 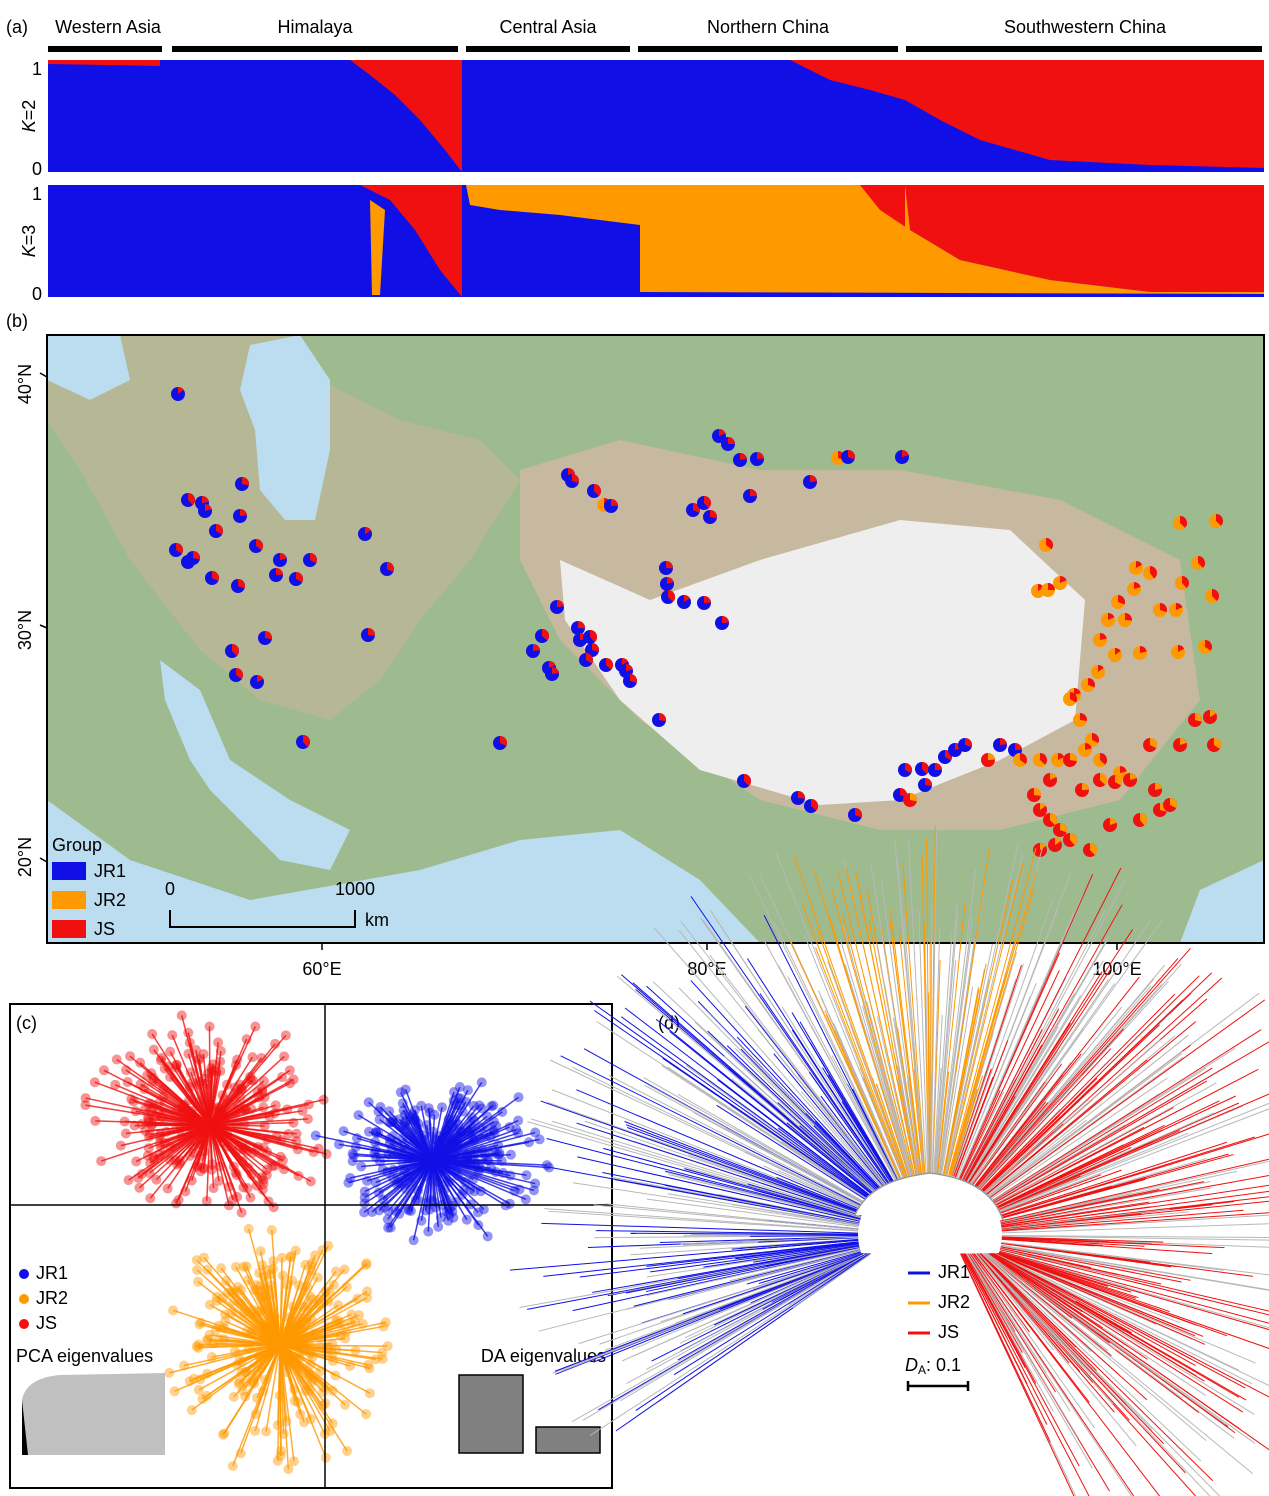 What do you see at coordinates (104, 929) in the screenshot?
I see `legend-label: JS` at bounding box center [104, 929].